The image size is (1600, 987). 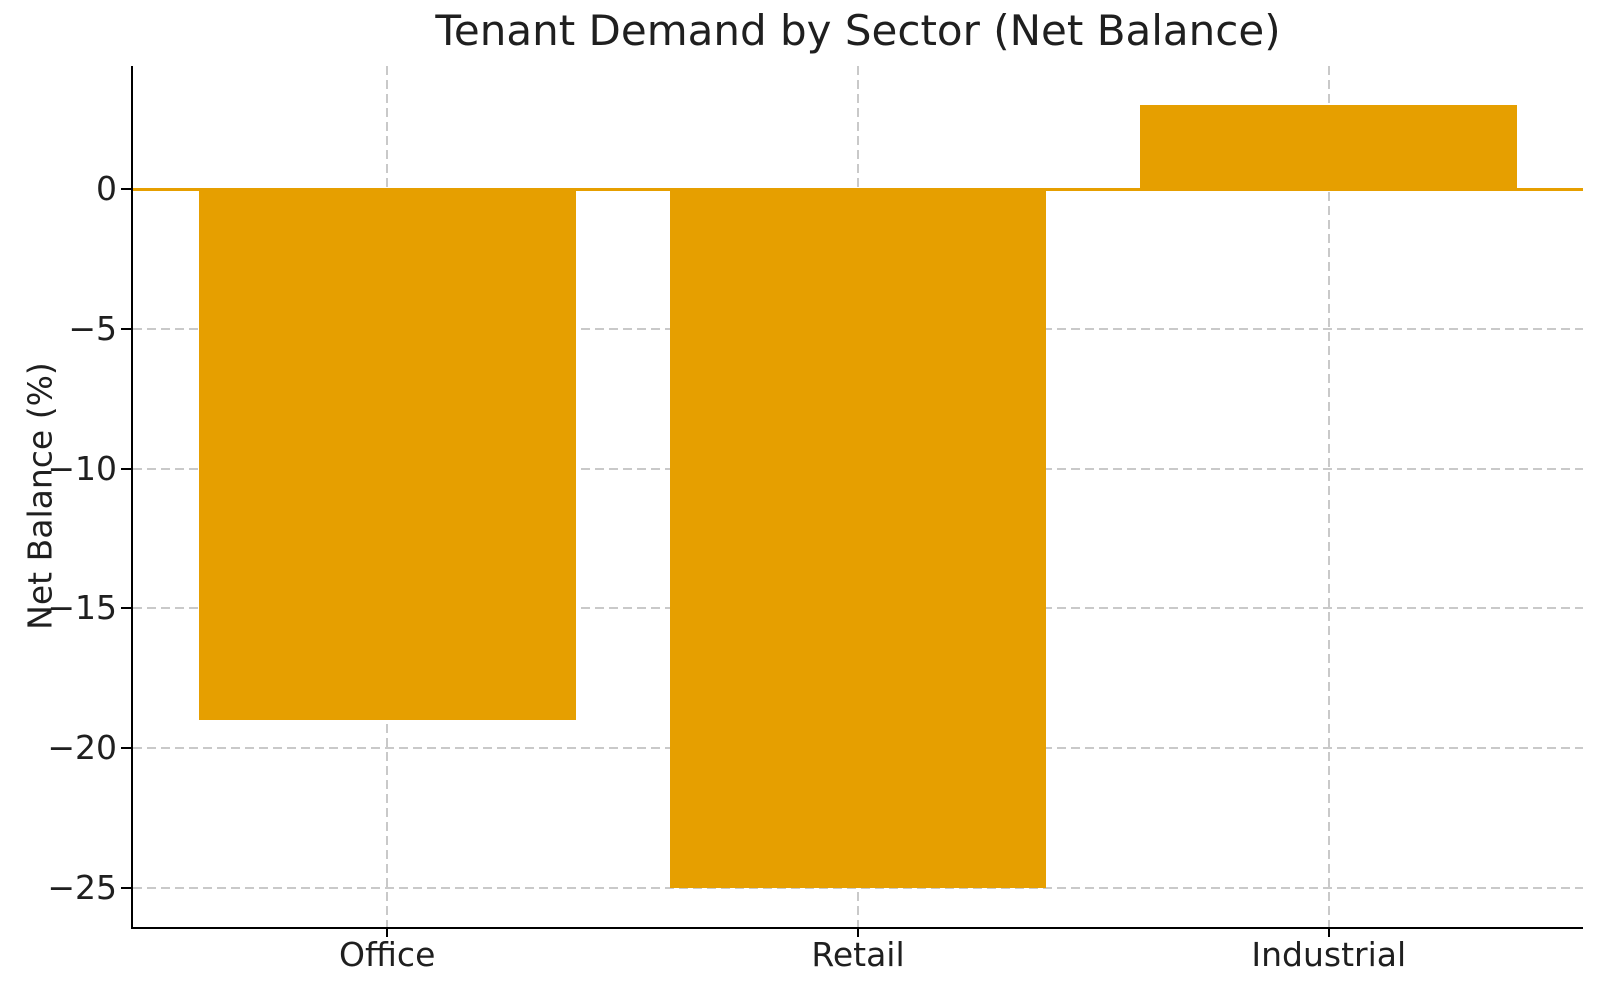 What do you see at coordinates (387, 954) in the screenshot?
I see `x-tick-label-office: Office` at bounding box center [387, 954].